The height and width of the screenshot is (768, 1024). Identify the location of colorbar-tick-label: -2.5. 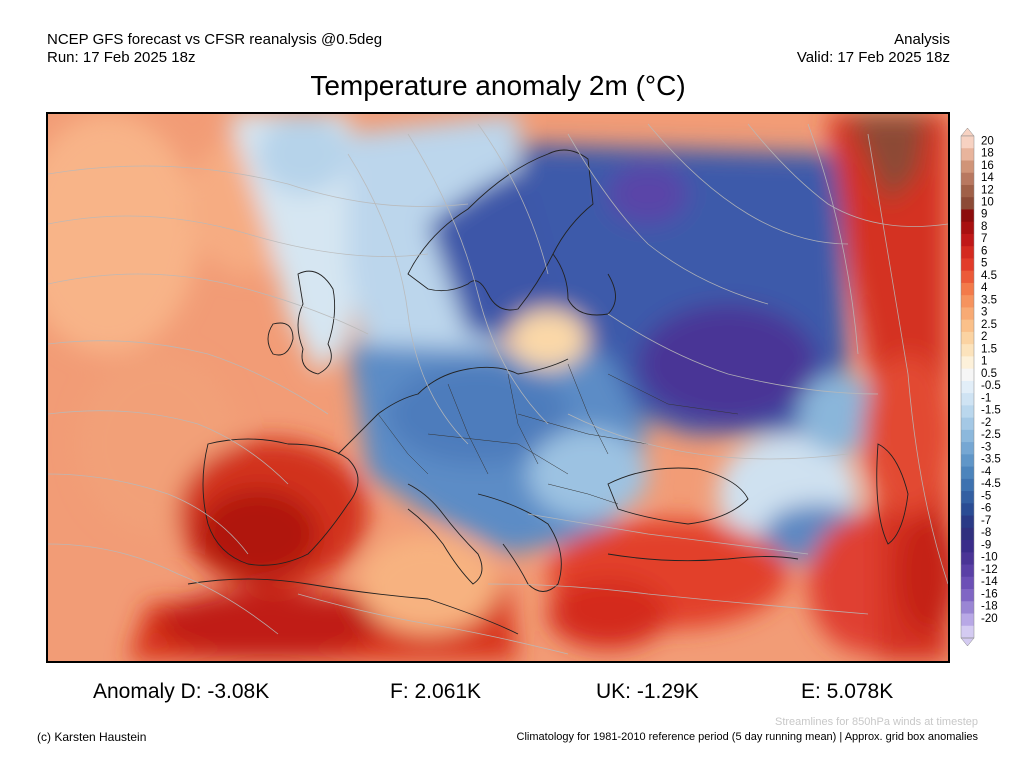
(991, 435).